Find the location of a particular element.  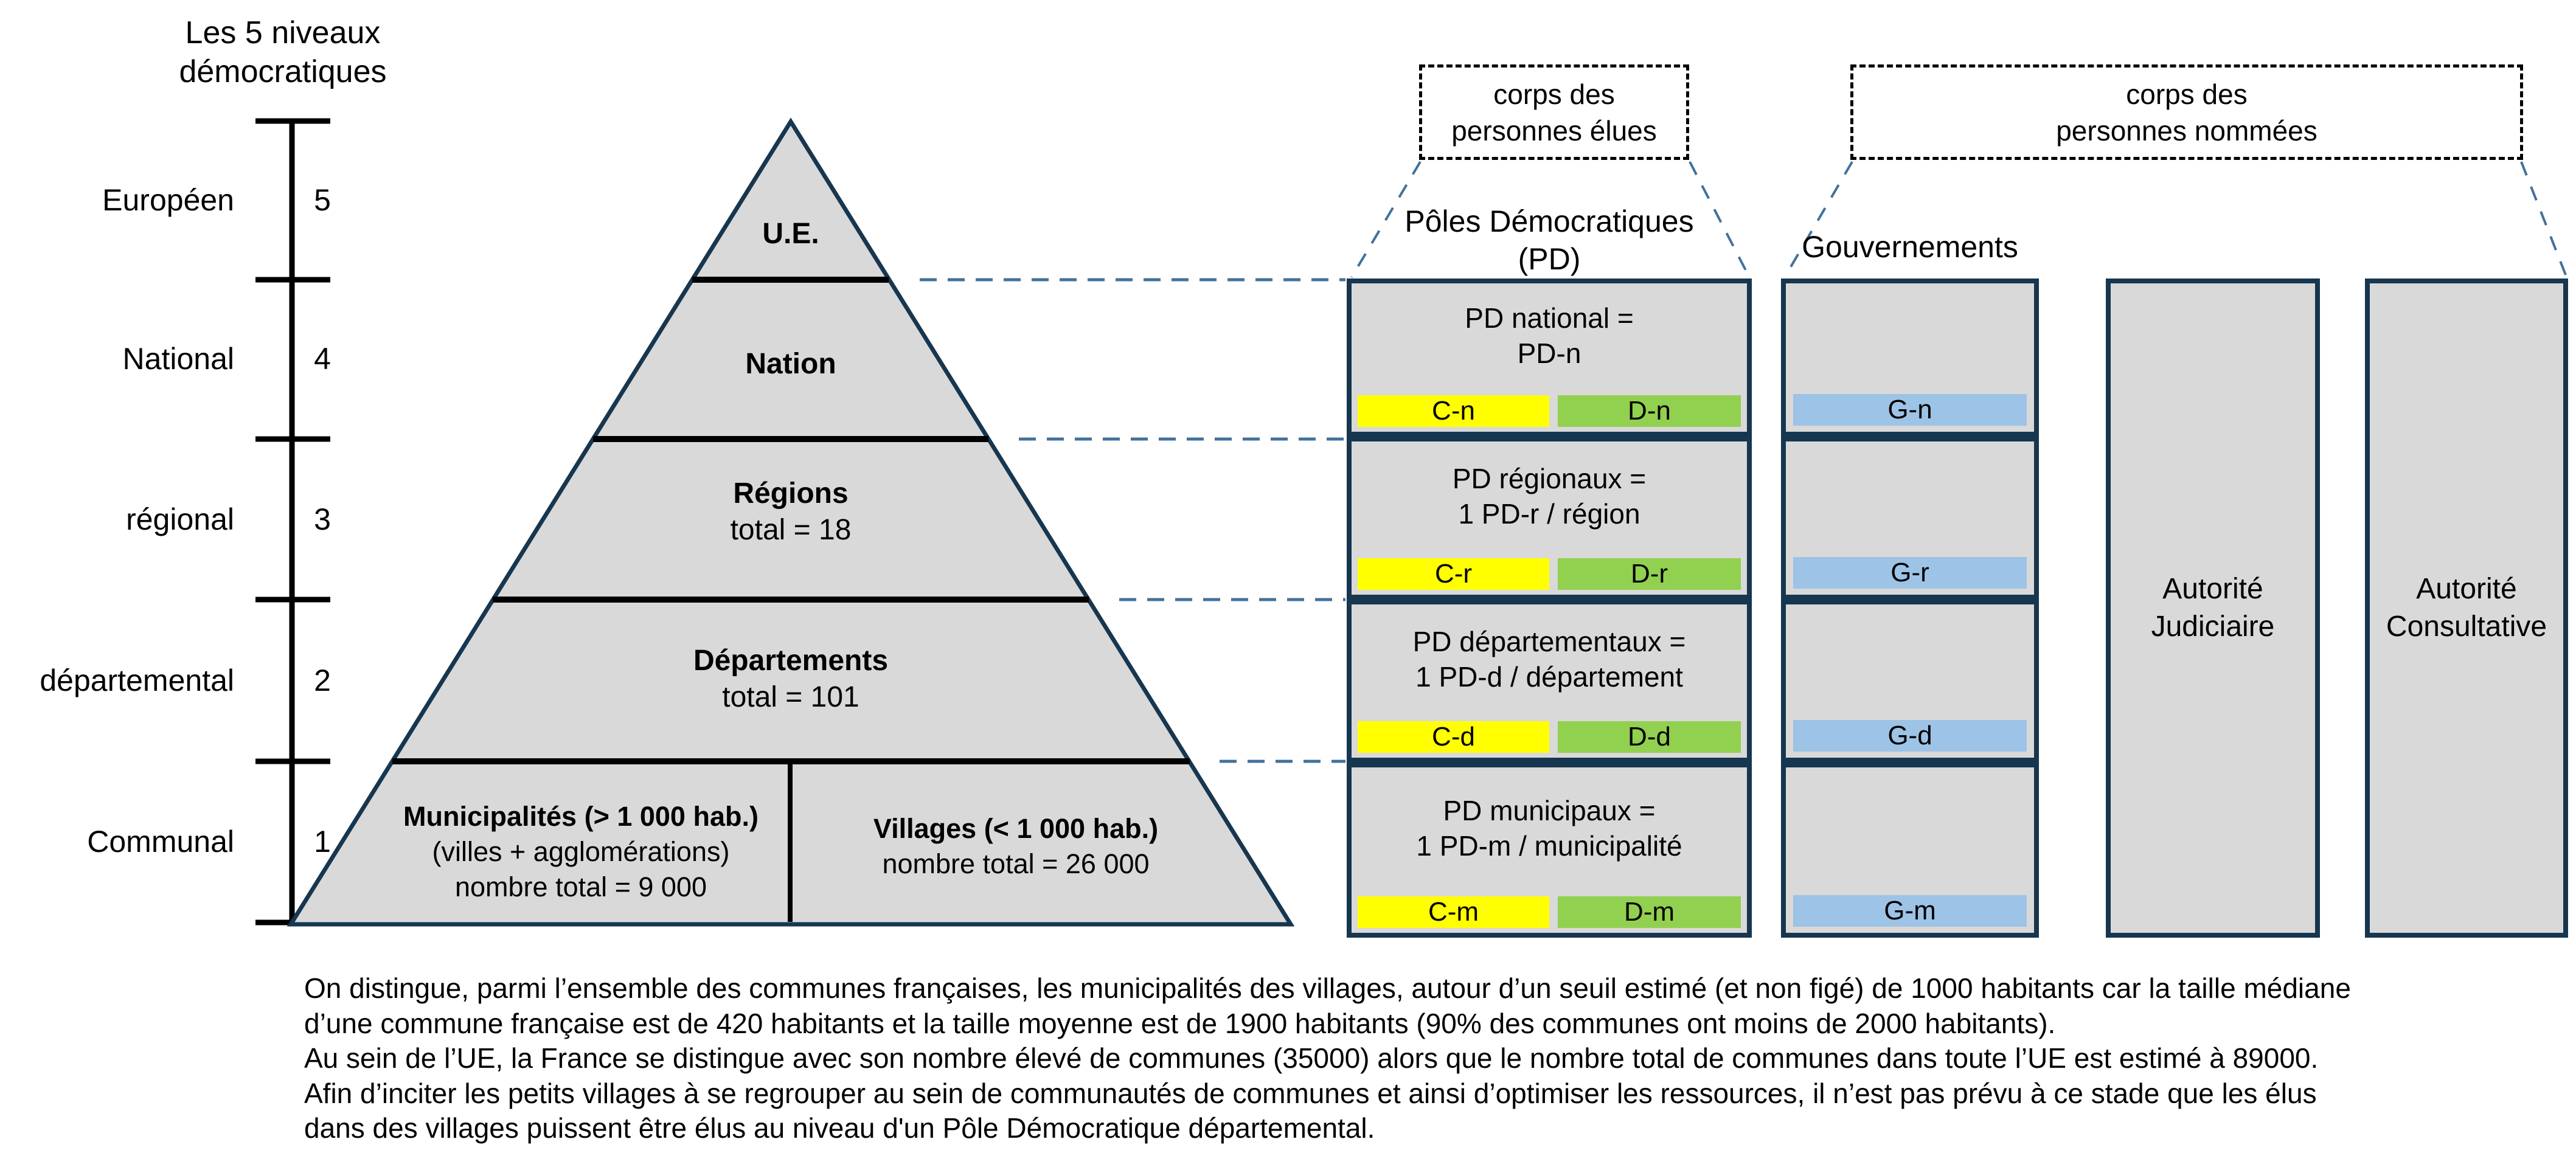

municipalites-title: Municipalités (> 1 000 hab.) is located at coordinates (581, 817).